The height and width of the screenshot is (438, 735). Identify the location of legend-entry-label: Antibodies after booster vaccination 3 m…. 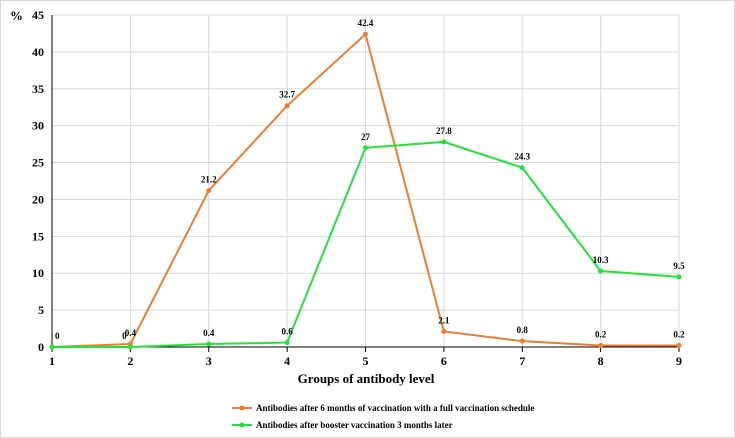
(354, 425).